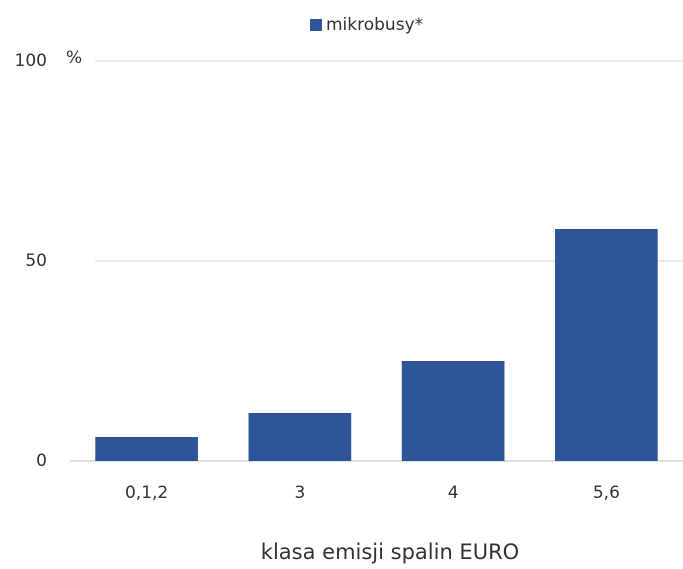  Describe the element at coordinates (31, 61) in the screenshot. I see `y-tick-label: 100` at that location.